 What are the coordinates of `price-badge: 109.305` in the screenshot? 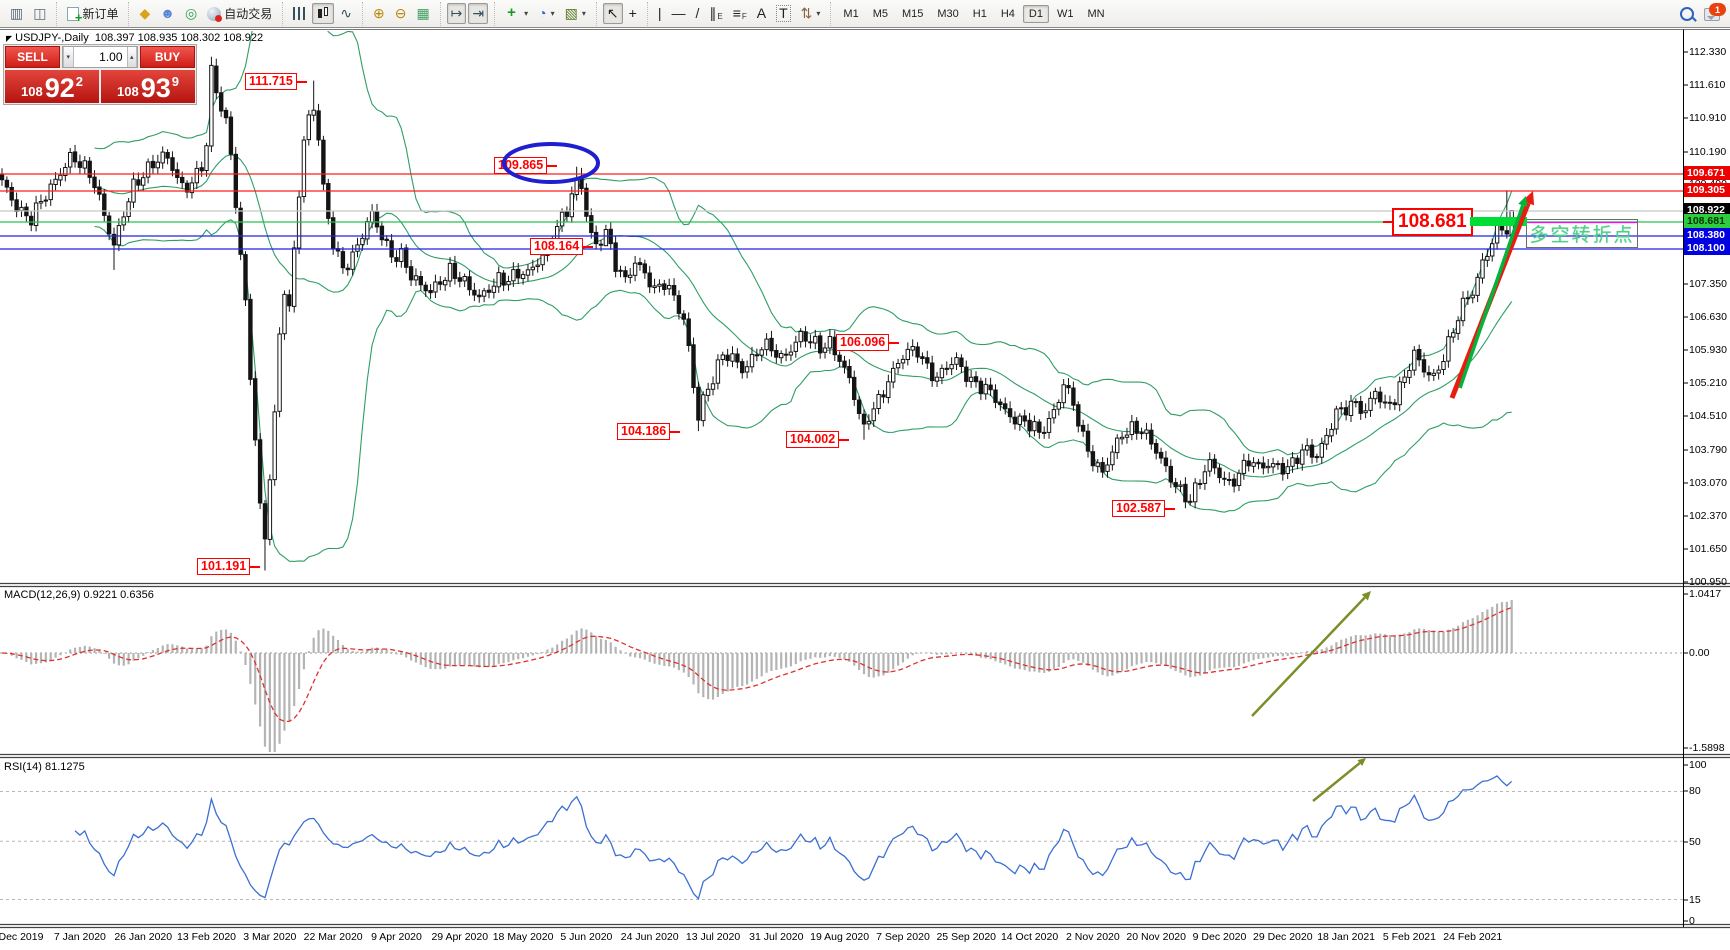 It's located at (1707, 190).